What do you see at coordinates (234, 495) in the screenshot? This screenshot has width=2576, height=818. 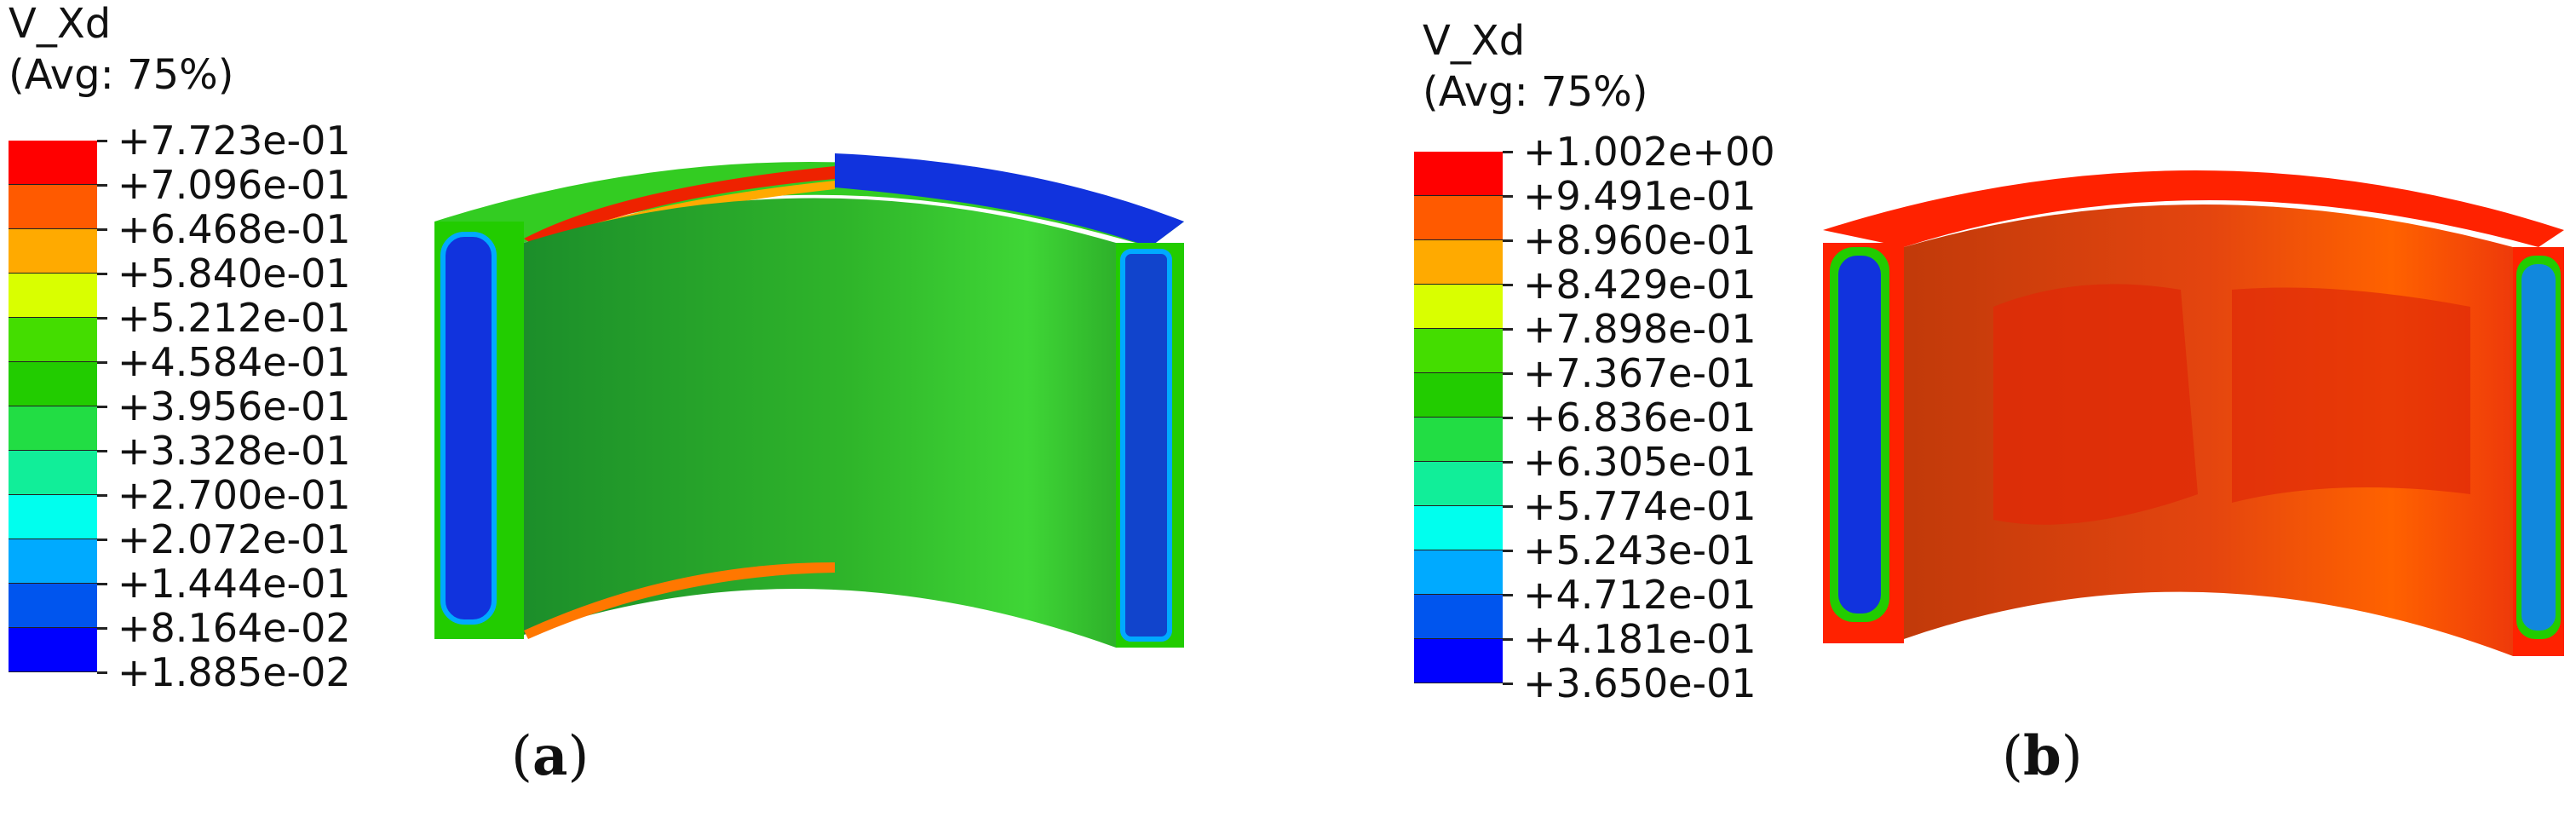 I see `legend-value: +2.700e-01` at bounding box center [234, 495].